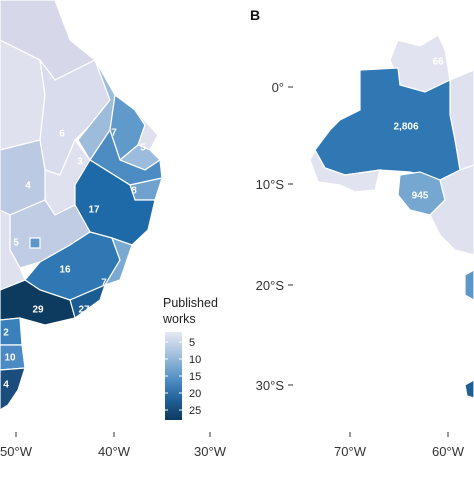 This screenshot has height=479, width=474. Describe the element at coordinates (38, 310) in the screenshot. I see `state-value-label: 29` at that location.